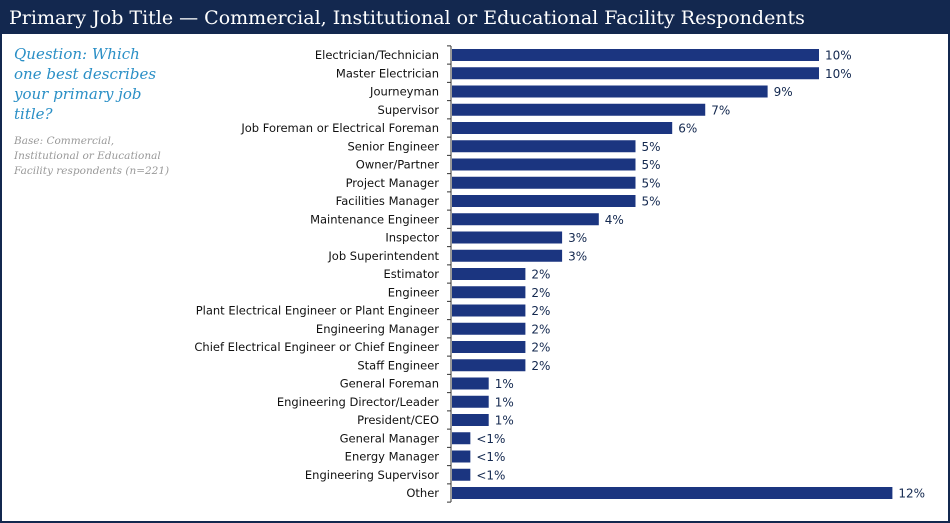  What do you see at coordinates (372, 475) in the screenshot?
I see `category-label: Engineering Supervisor` at bounding box center [372, 475].